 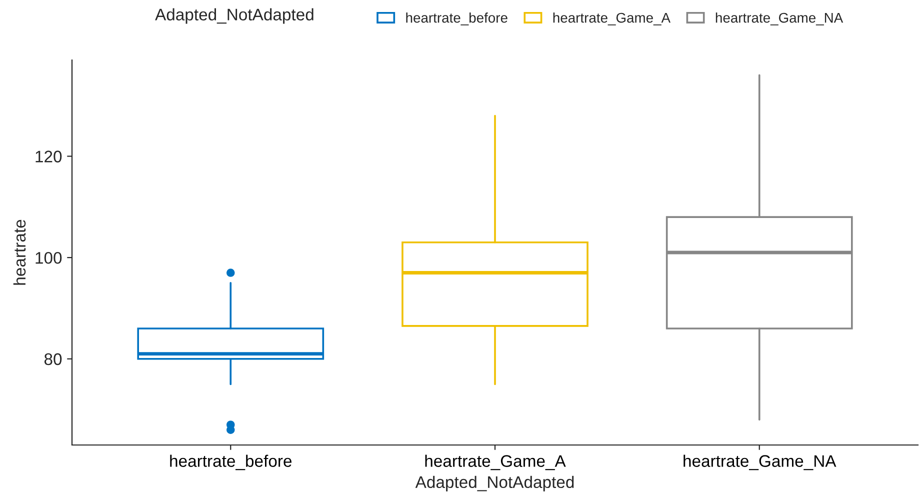 What do you see at coordinates (494, 484) in the screenshot?
I see `x-axis-title: Adapted_NotAdapted` at bounding box center [494, 484].